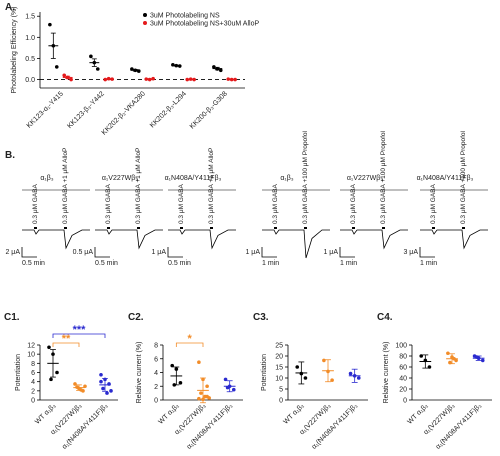 This screenshot has width=500, height=456. What do you see at coordinates (30, 59) in the screenshot?
I see `y-tick-label: 0.5` at bounding box center [30, 59].